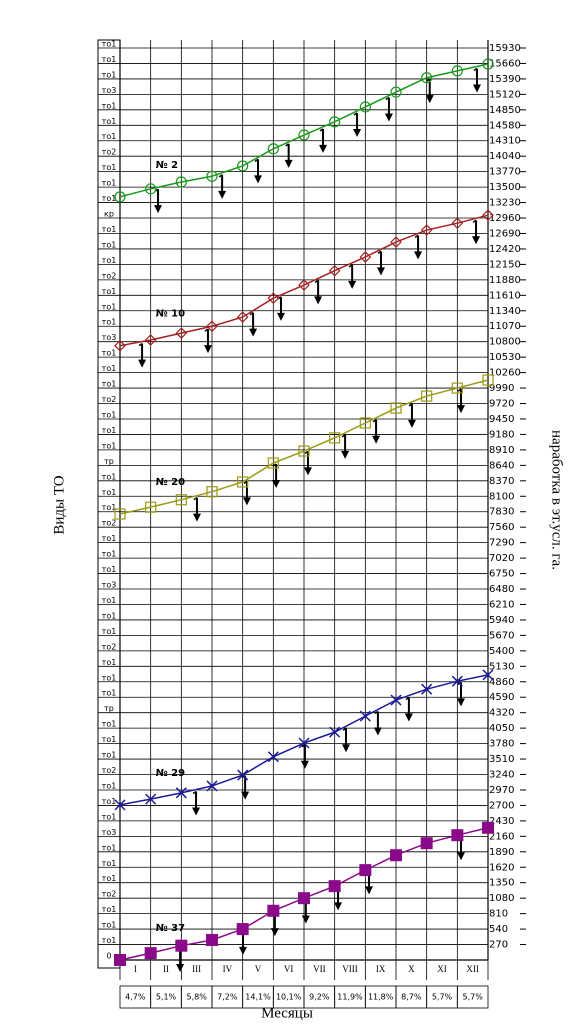 The image size is (575, 1024). What do you see at coordinates (501, 635) in the screenshot?
I see `y-tick-label: 5670` at bounding box center [501, 635].